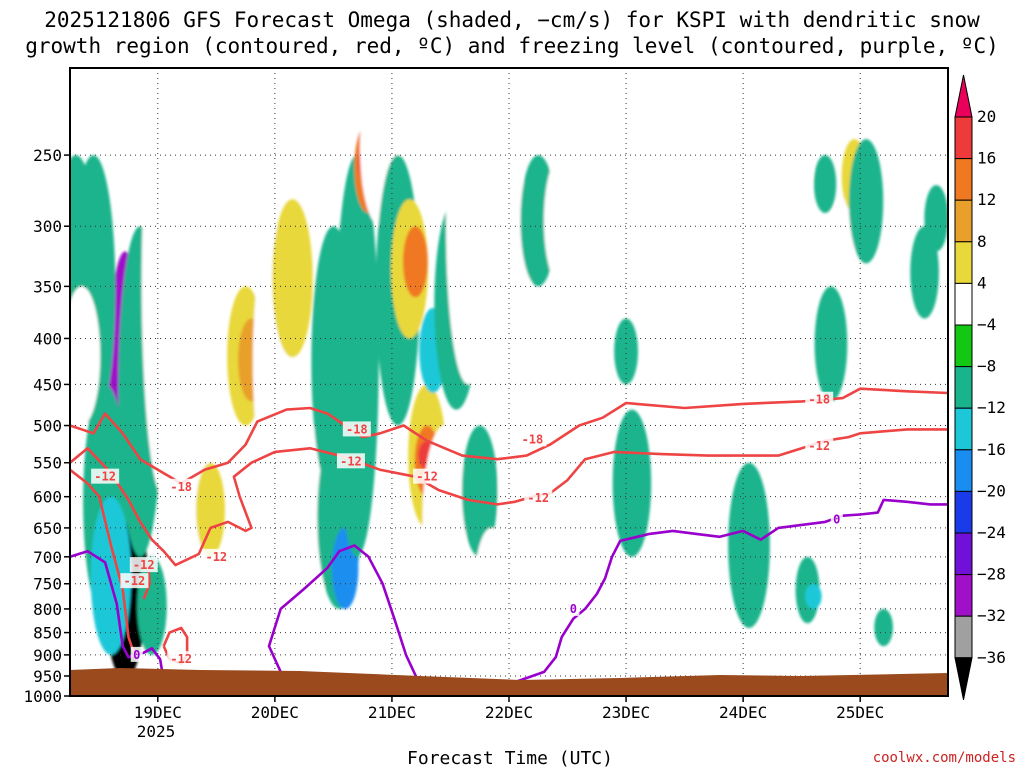  Describe the element at coordinates (860, 712) in the screenshot. I see `x-tick-label-6: 25DEC` at that location.